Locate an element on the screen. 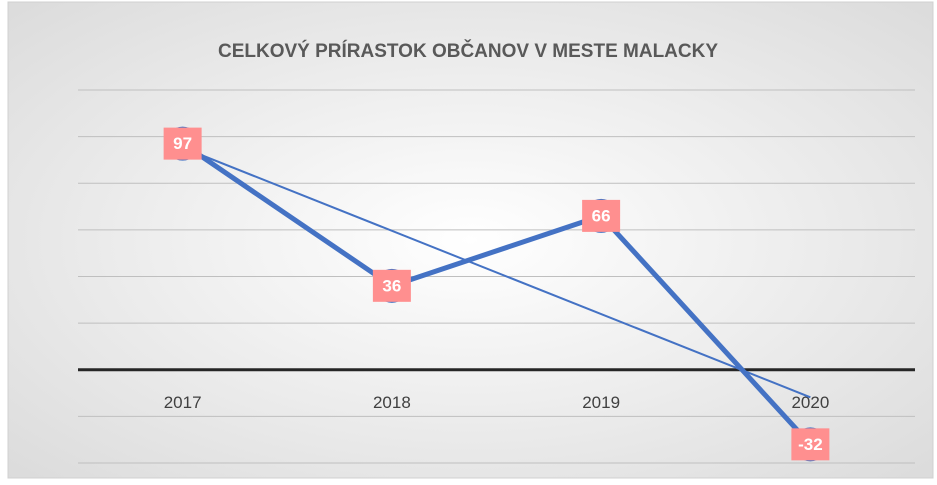 This screenshot has width=937, height=485. data-label: 97 is located at coordinates (182, 143).